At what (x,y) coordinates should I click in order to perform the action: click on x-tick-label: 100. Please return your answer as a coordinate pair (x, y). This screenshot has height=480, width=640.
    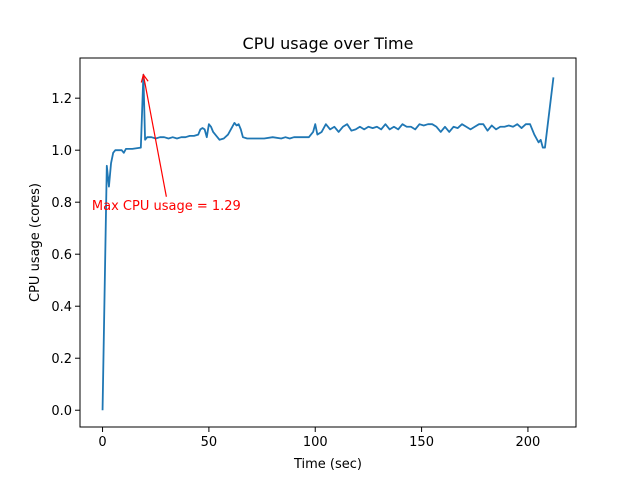
    Looking at the image, I should click on (315, 442).